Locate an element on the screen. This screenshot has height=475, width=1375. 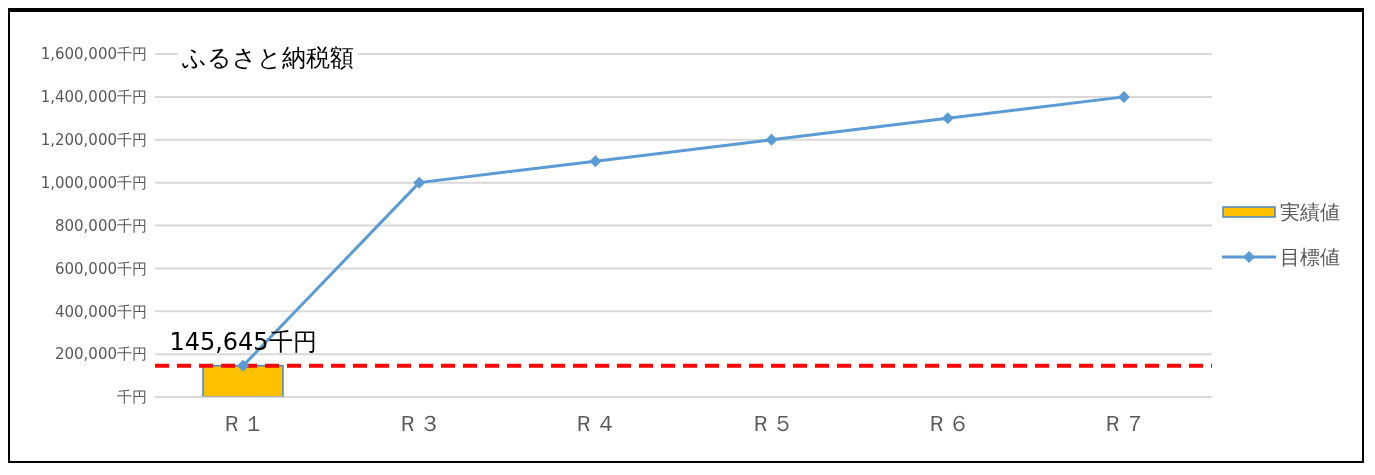
legend-label: 実績値 is located at coordinates (1310, 212).